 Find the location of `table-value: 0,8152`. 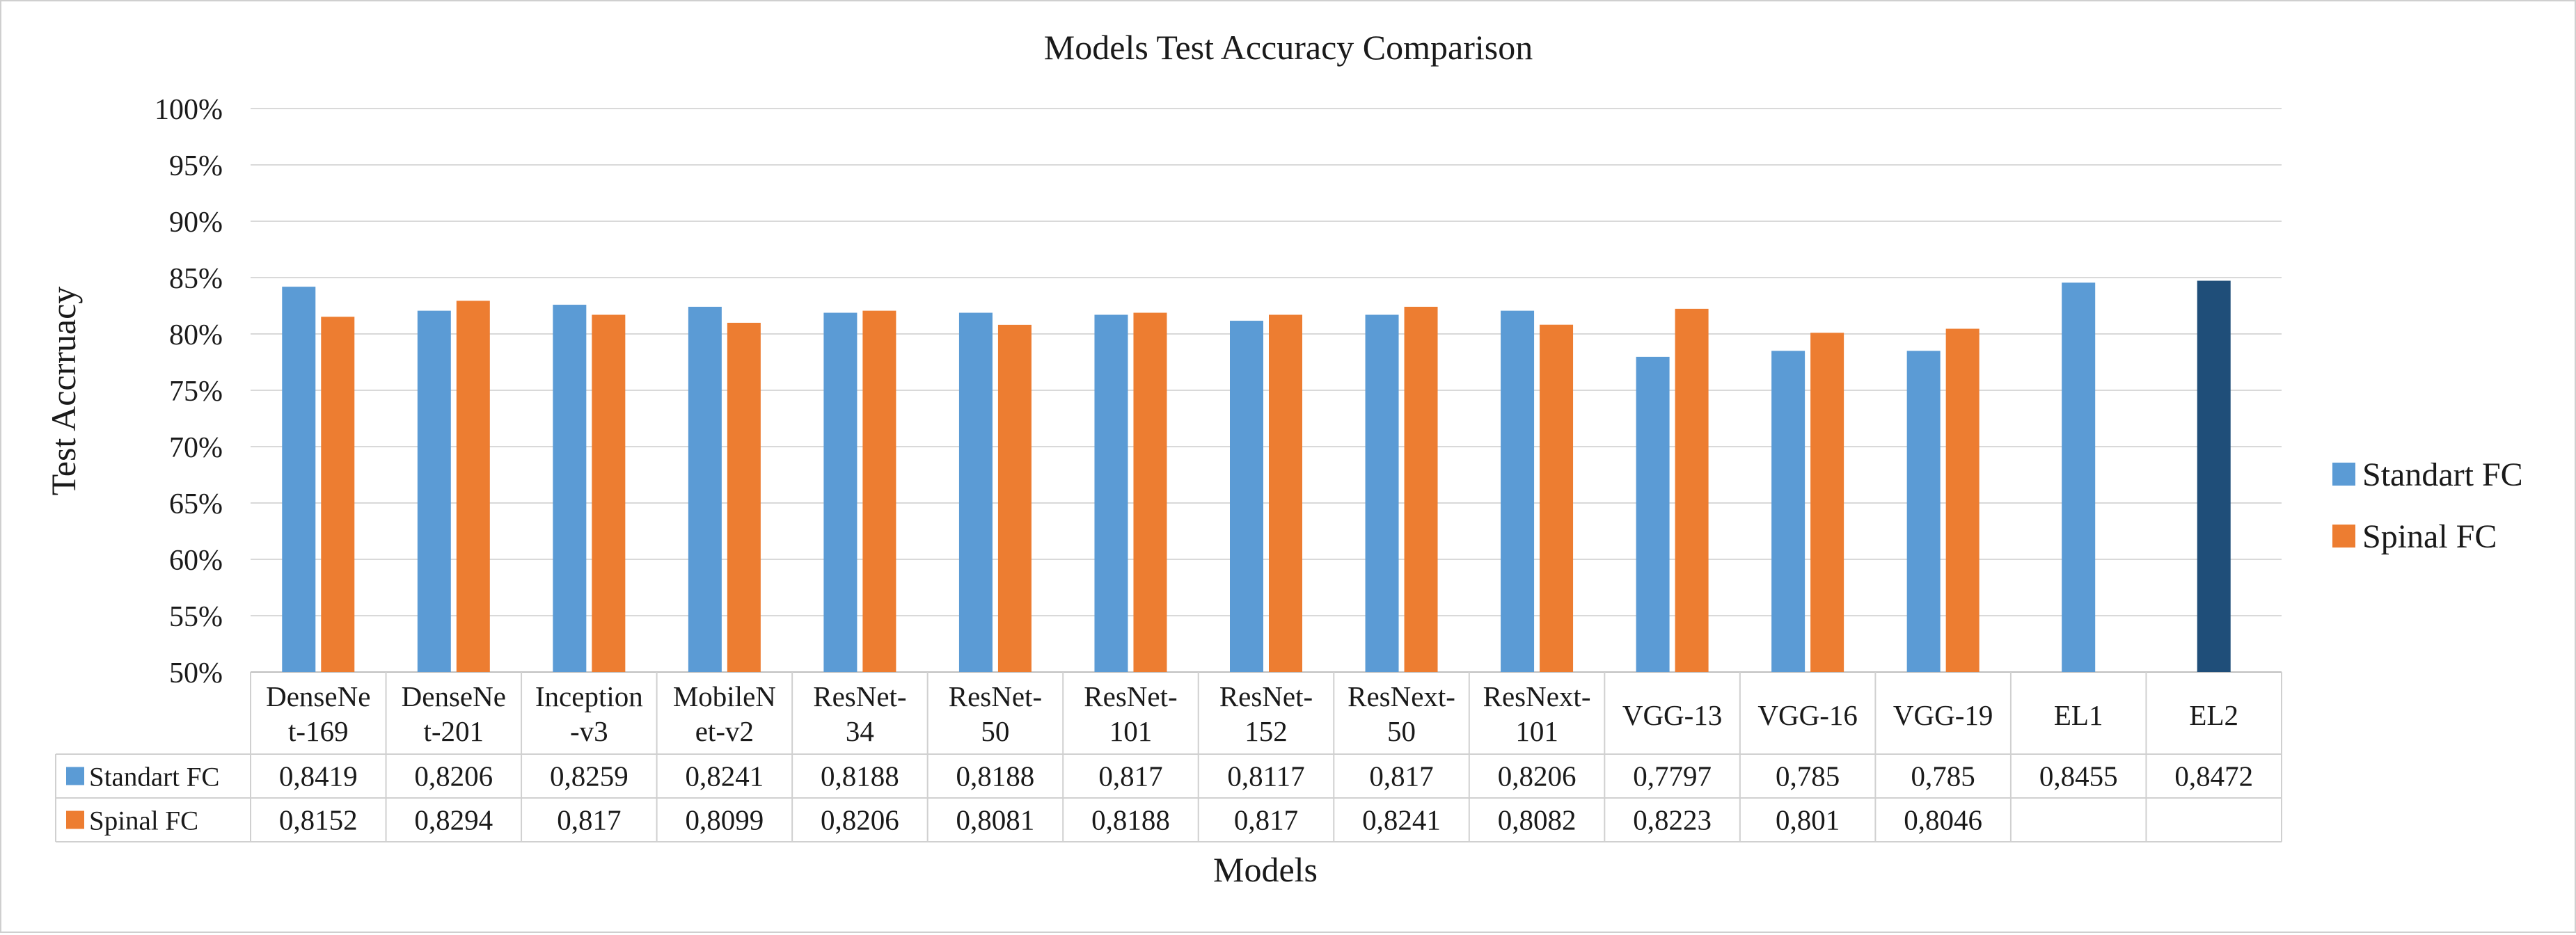

table-value: 0,8152 is located at coordinates (318, 820).